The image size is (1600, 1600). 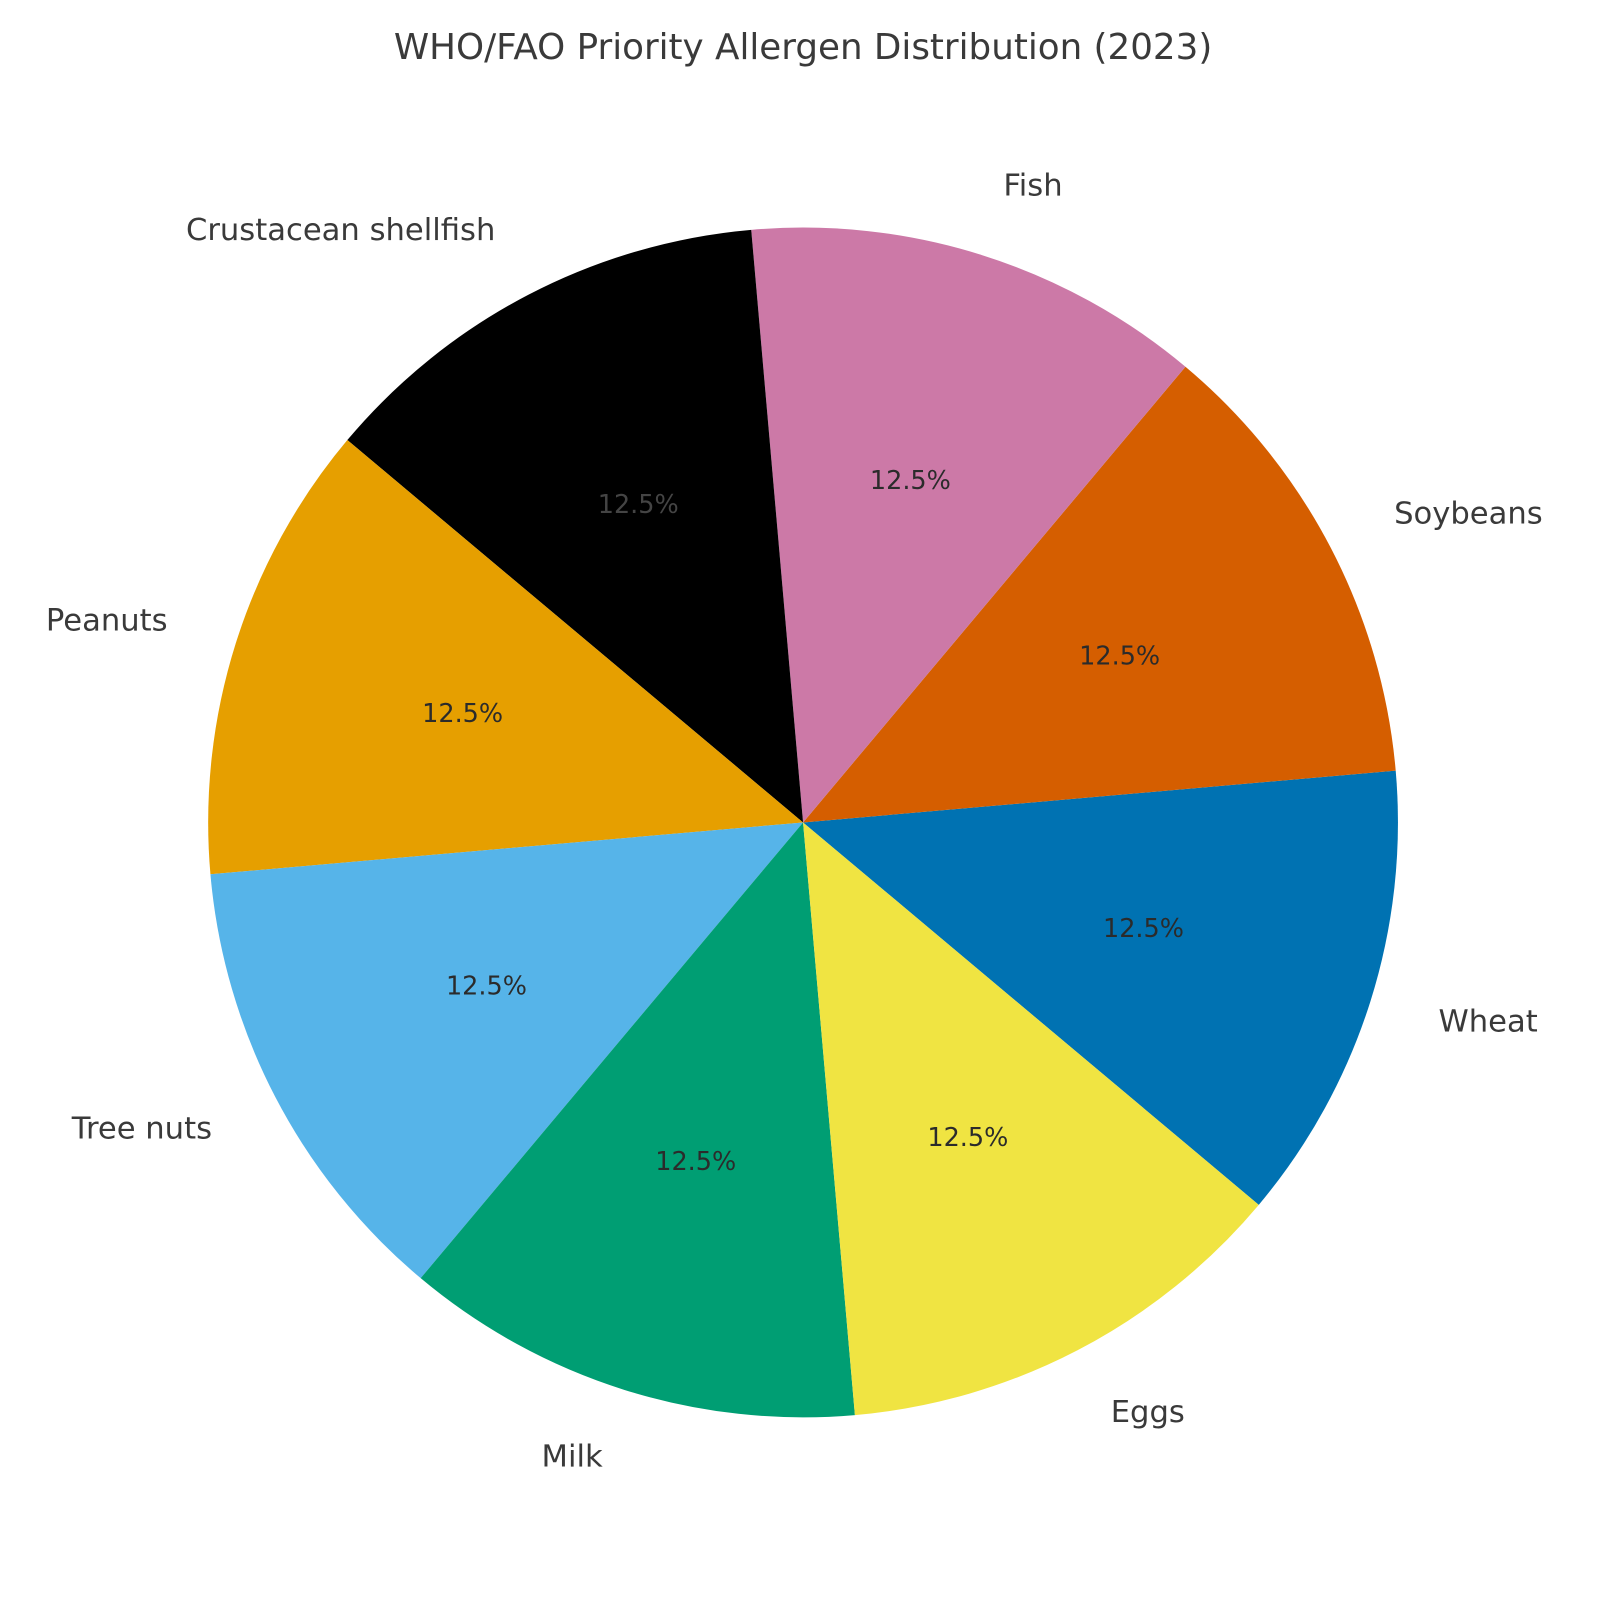 I want to click on slice-label: Tree nuts, so click(x=141, y=1129).